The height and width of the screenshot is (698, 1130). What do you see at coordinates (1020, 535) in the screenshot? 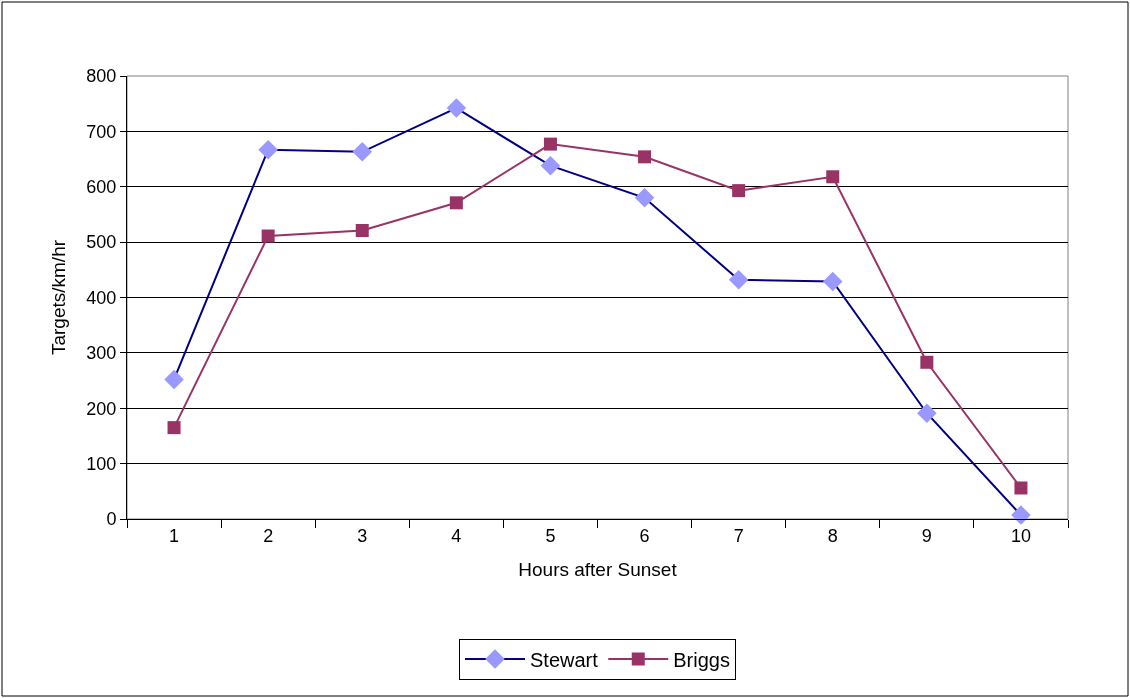
I see `x-tick-label: 10` at bounding box center [1020, 535].